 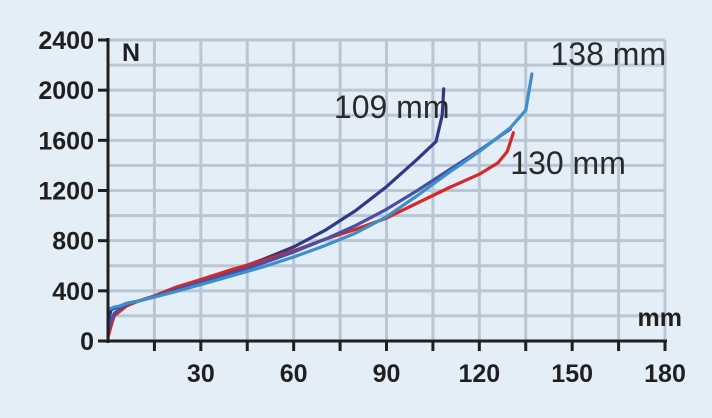 What do you see at coordinates (66, 192) in the screenshot?
I see `y-tick-label: 1200` at bounding box center [66, 192].